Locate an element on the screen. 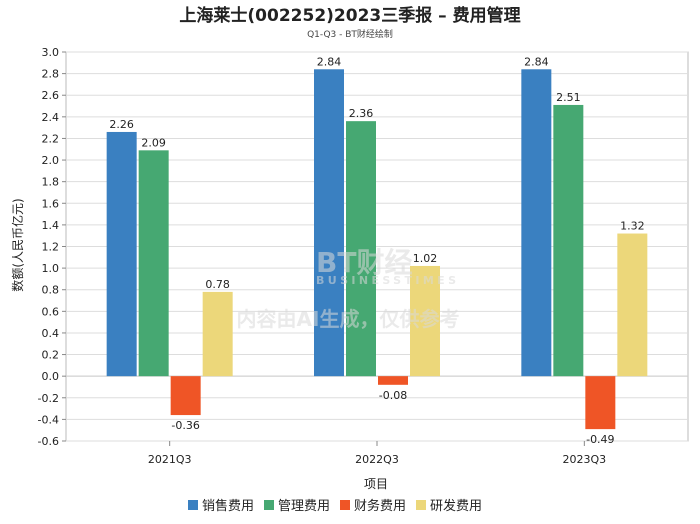 The height and width of the screenshot is (524, 700). y-tick-label: 2.0 is located at coordinates (51, 160).